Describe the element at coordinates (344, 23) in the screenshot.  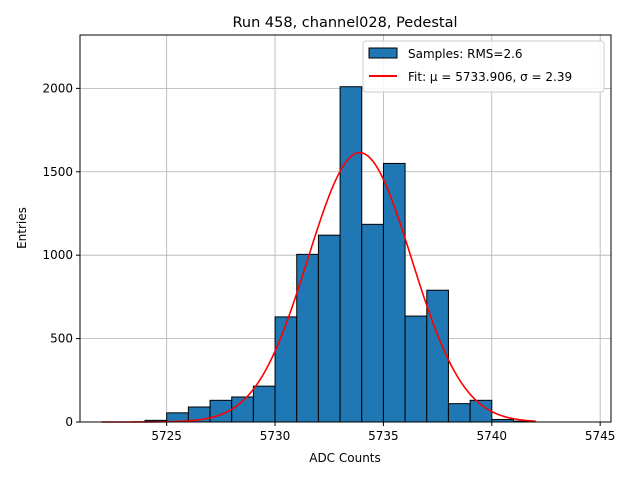
I see `chart-title: Run 458, channel028, Pedestal` at that location.